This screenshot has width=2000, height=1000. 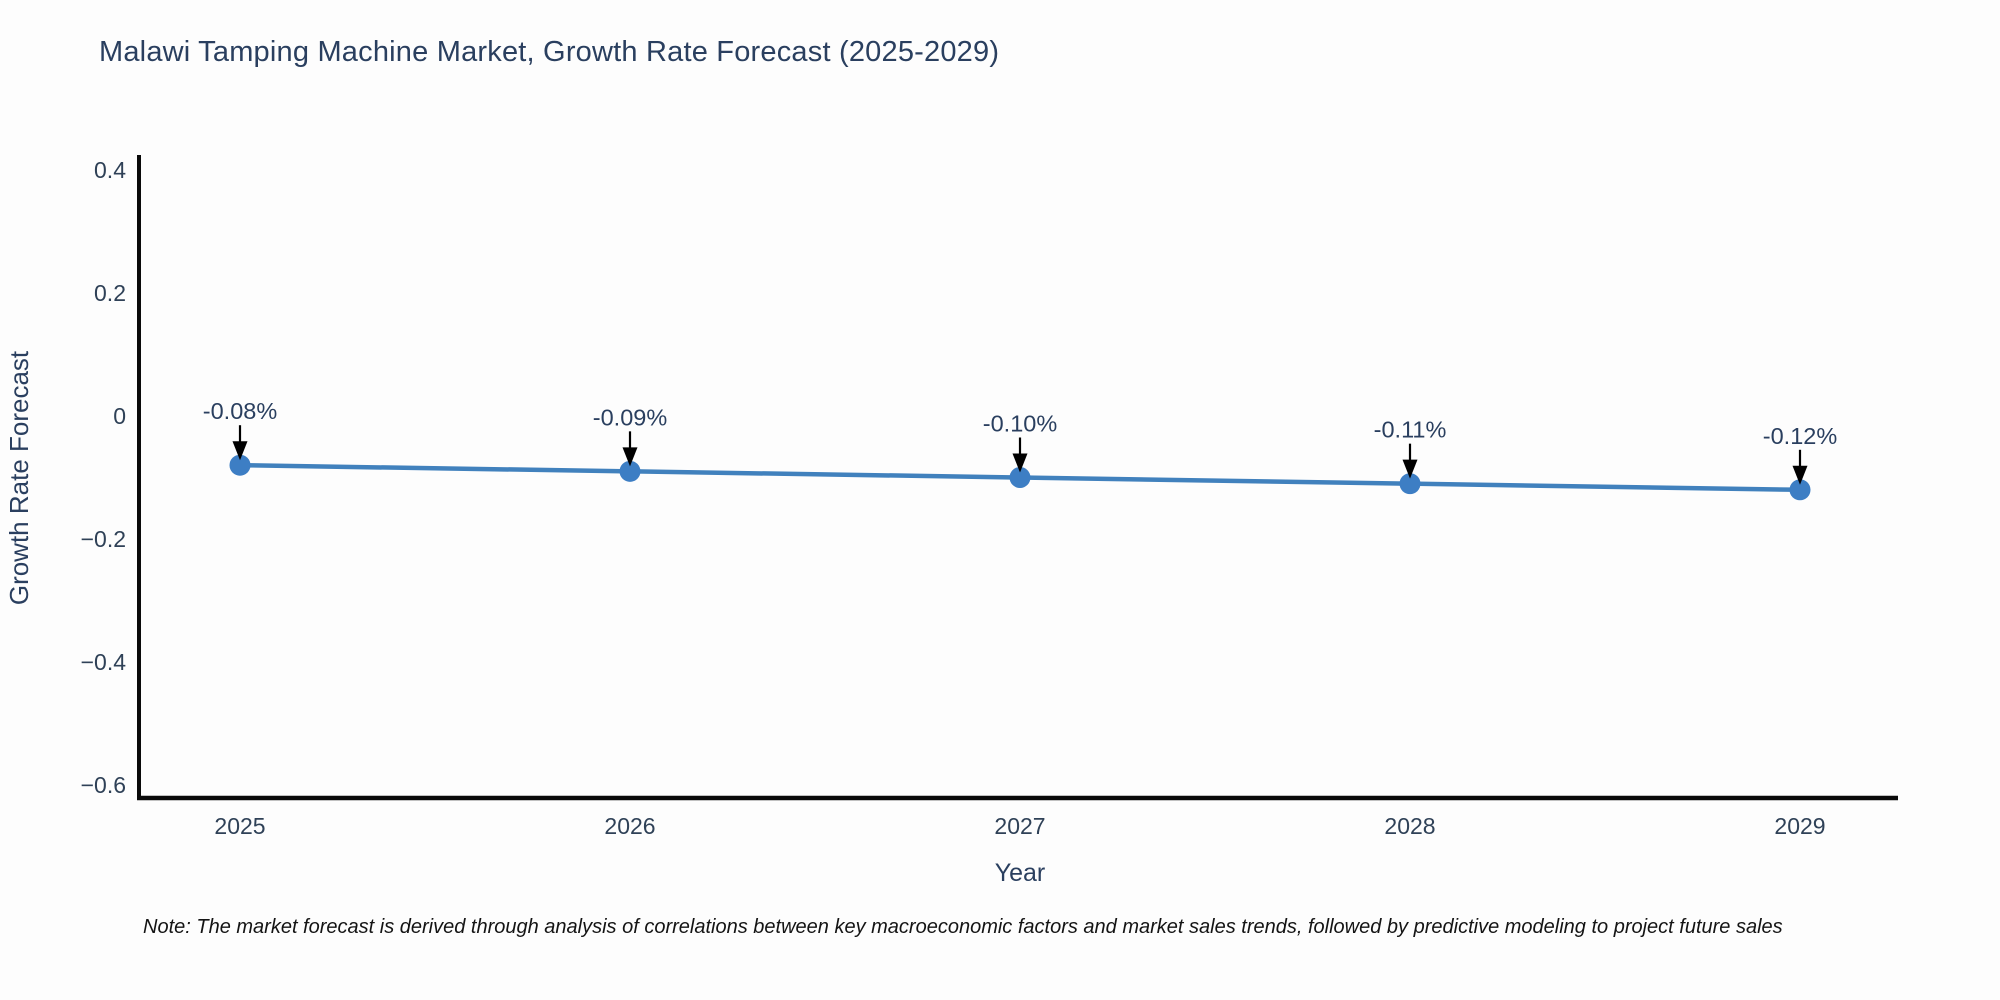 I want to click on x-tick-label: 2026, so click(x=629, y=826).